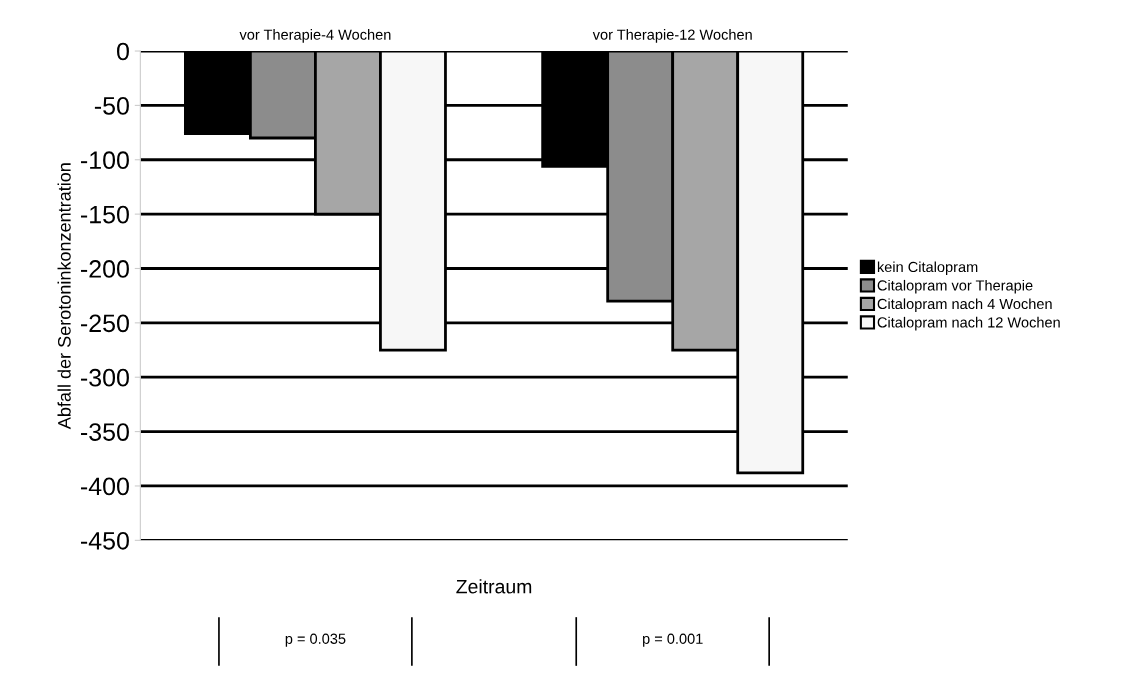 The image size is (1141, 699). What do you see at coordinates (968, 323) in the screenshot?
I see `legend-label: Citalopram nach 12 Wochen` at bounding box center [968, 323].